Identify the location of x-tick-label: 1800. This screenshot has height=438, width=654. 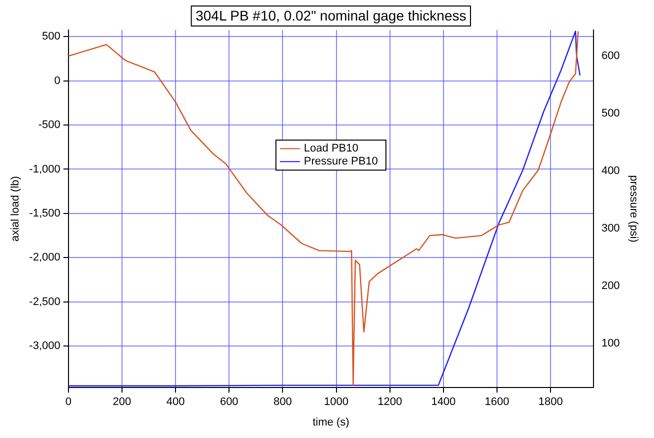
(550, 402).